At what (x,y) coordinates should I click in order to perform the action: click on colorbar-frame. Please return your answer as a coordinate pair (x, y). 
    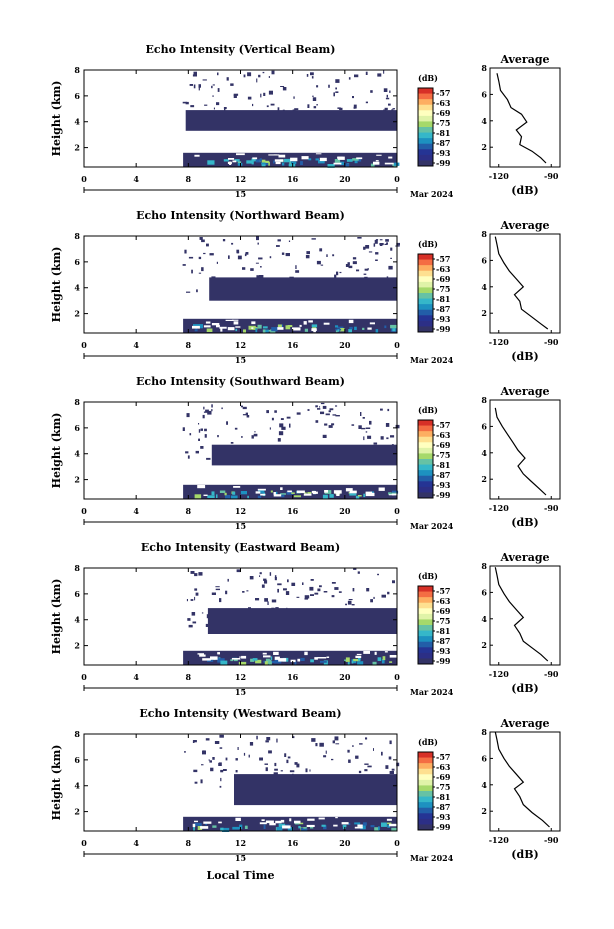
    Looking at the image, I should click on (425, 459).